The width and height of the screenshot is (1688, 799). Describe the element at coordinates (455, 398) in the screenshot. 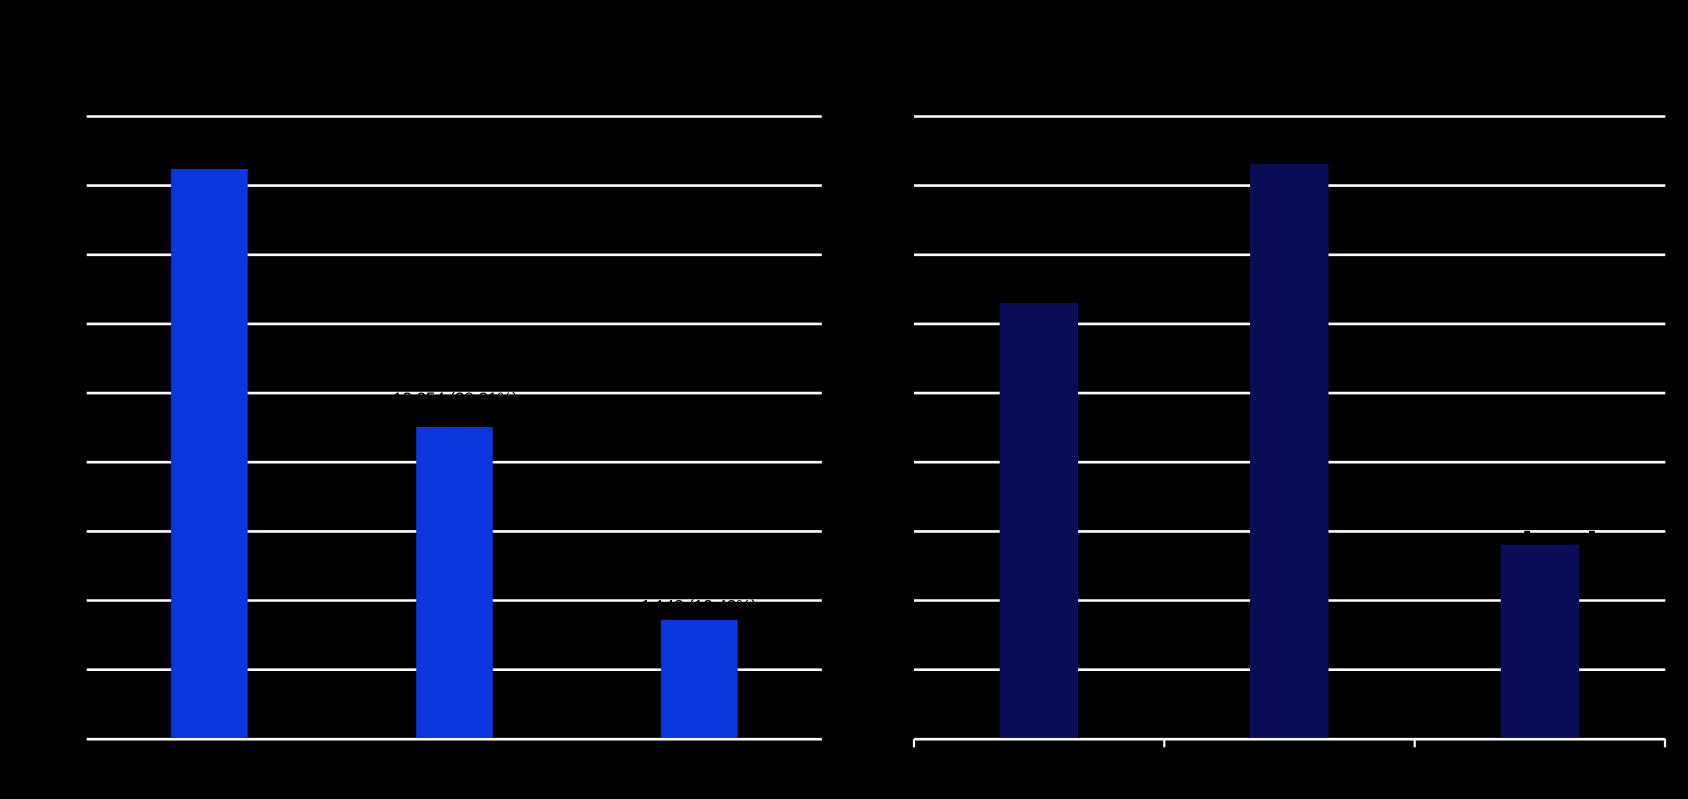

I see `svg-text: 13,254 (38.21%)` at that location.